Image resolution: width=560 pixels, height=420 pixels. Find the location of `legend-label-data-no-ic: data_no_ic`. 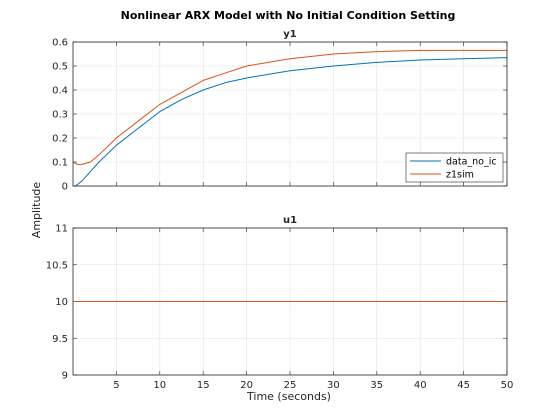

legend-label-data-no-ic: data_no_ic is located at coordinates (471, 162).